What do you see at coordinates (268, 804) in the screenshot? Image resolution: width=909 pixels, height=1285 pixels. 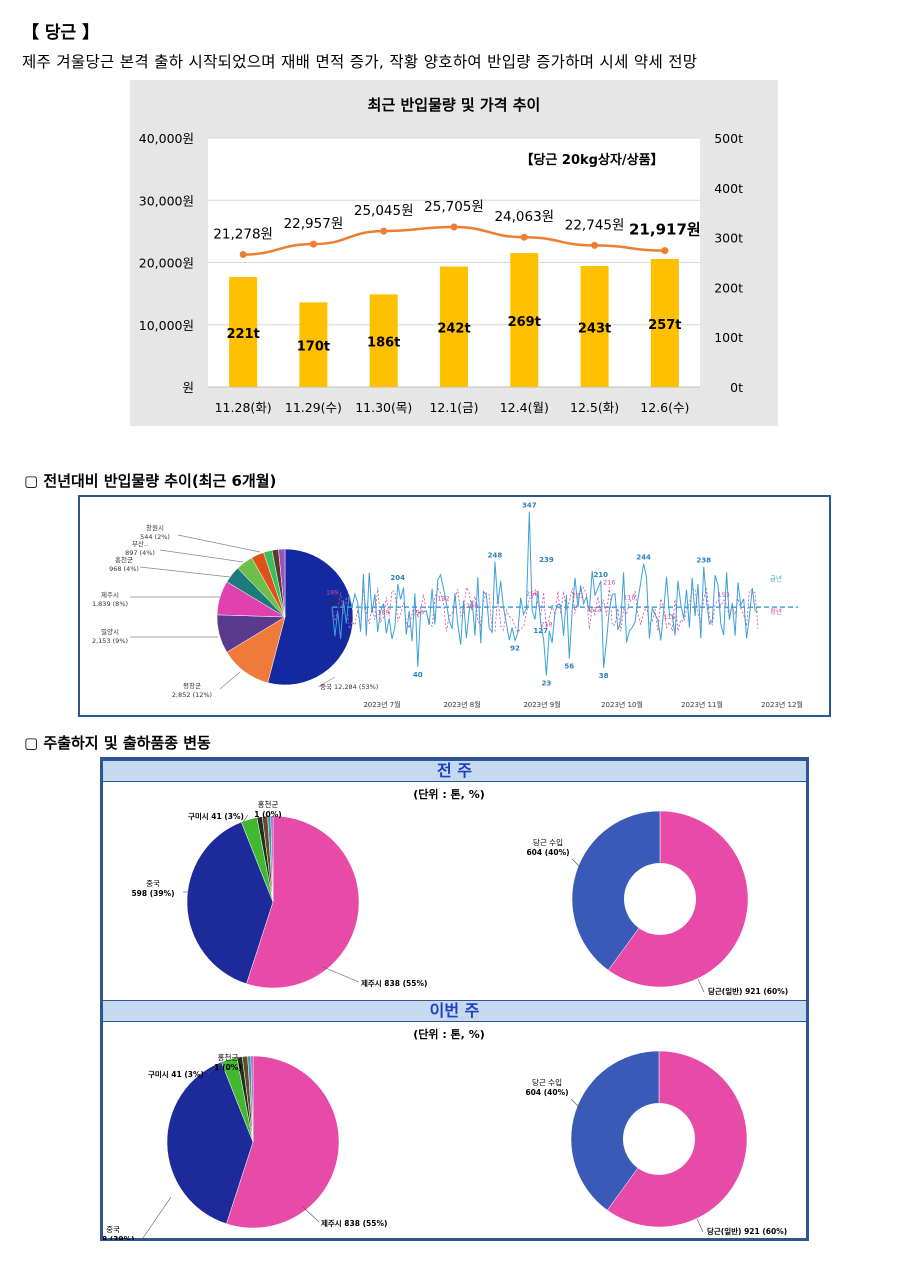 I see `origin-pie-label: 홍천군` at bounding box center [268, 804].